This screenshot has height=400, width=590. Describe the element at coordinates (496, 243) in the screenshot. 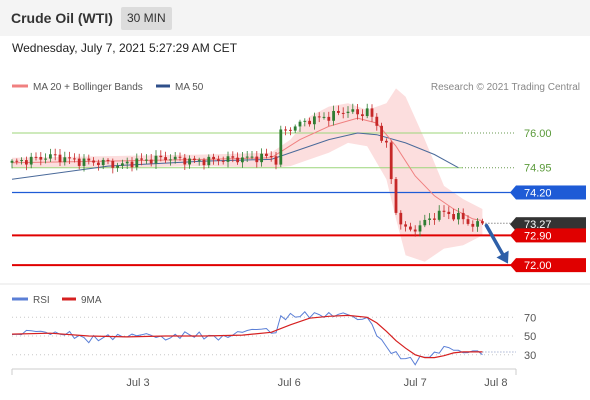

I see `forecast-arrow` at that location.